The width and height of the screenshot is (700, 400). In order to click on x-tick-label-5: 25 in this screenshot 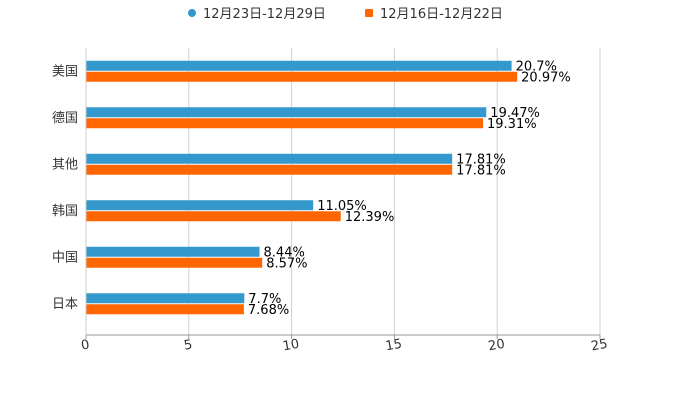, I will do `click(599, 346)`.